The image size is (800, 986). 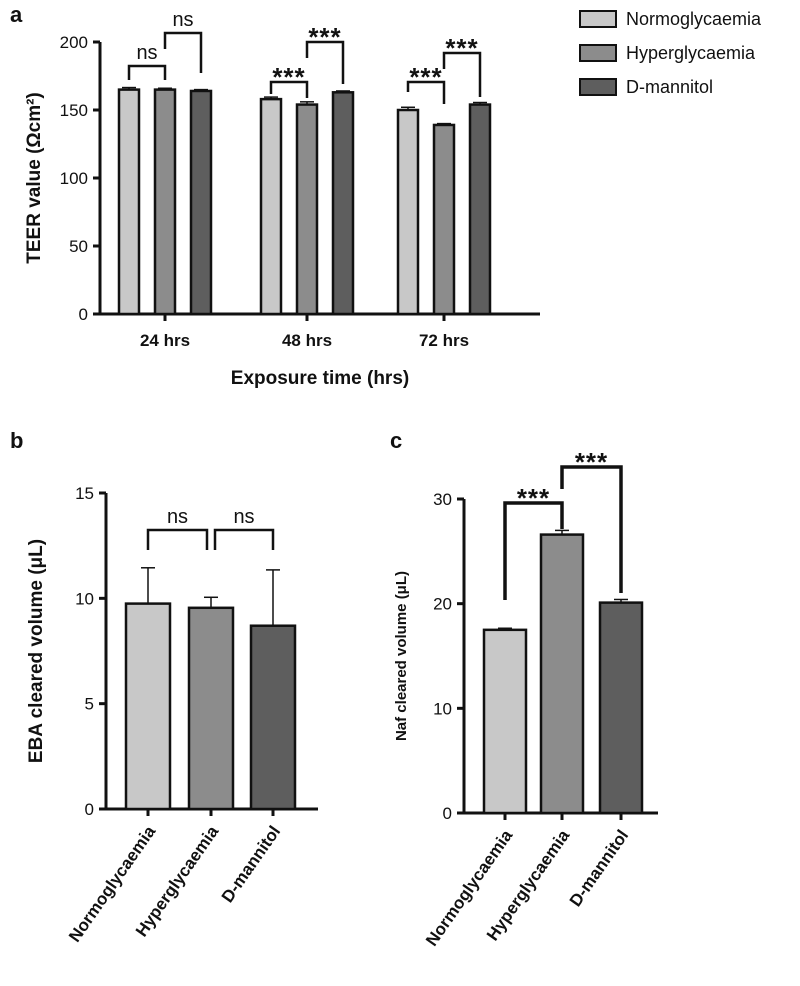 I want to click on y-tick-label: 30, so click(x=442, y=499).